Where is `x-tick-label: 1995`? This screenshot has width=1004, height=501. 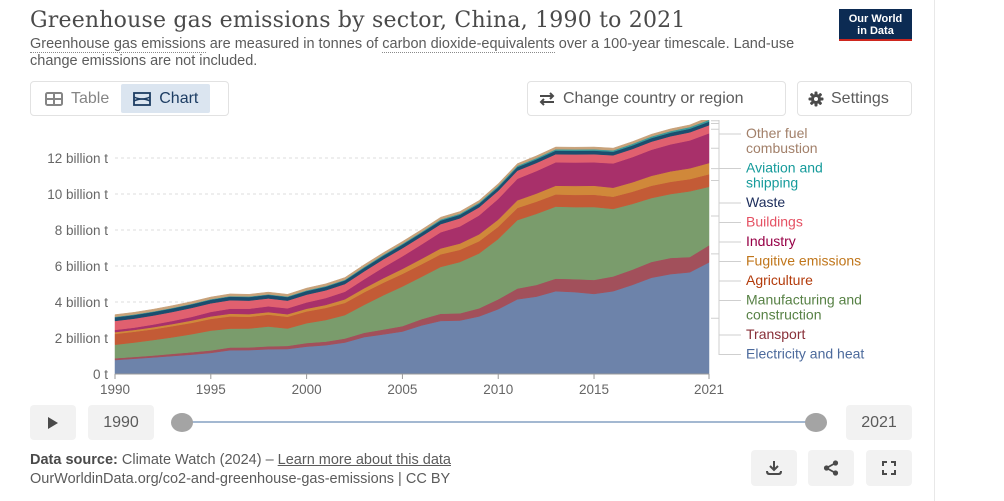 x-tick-label: 1995 is located at coordinates (211, 389).